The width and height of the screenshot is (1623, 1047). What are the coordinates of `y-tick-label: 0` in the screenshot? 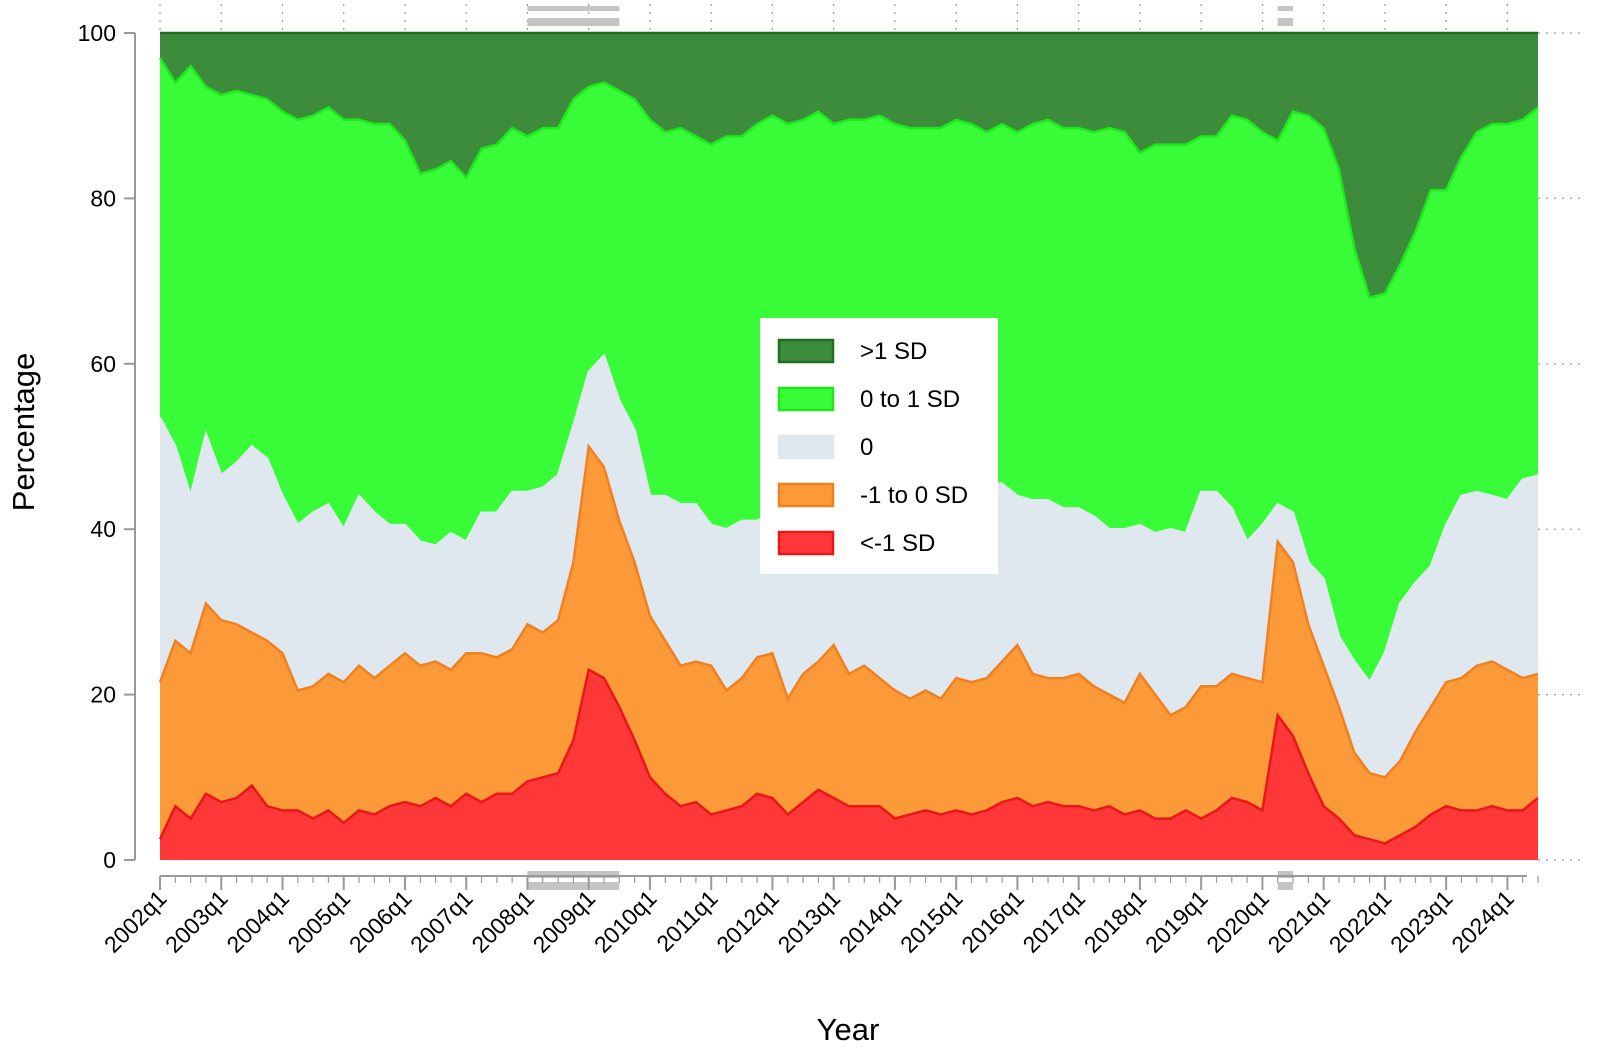 It's located at (109, 860).